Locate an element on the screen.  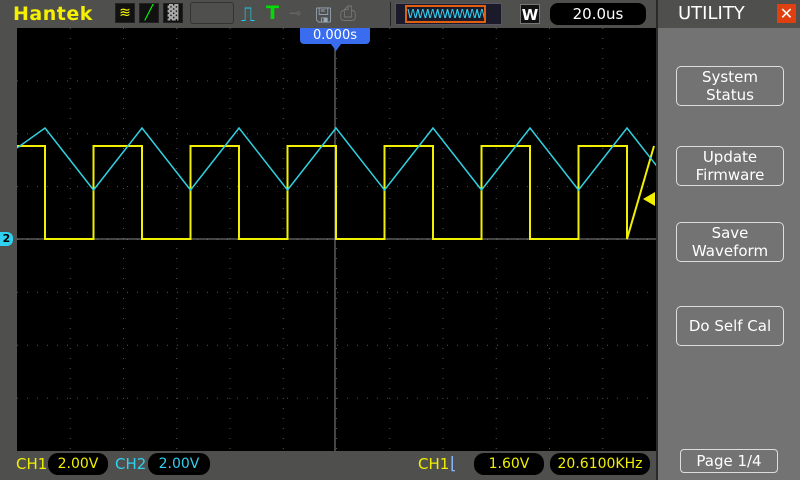
empty-slot is located at coordinates (212, 13).